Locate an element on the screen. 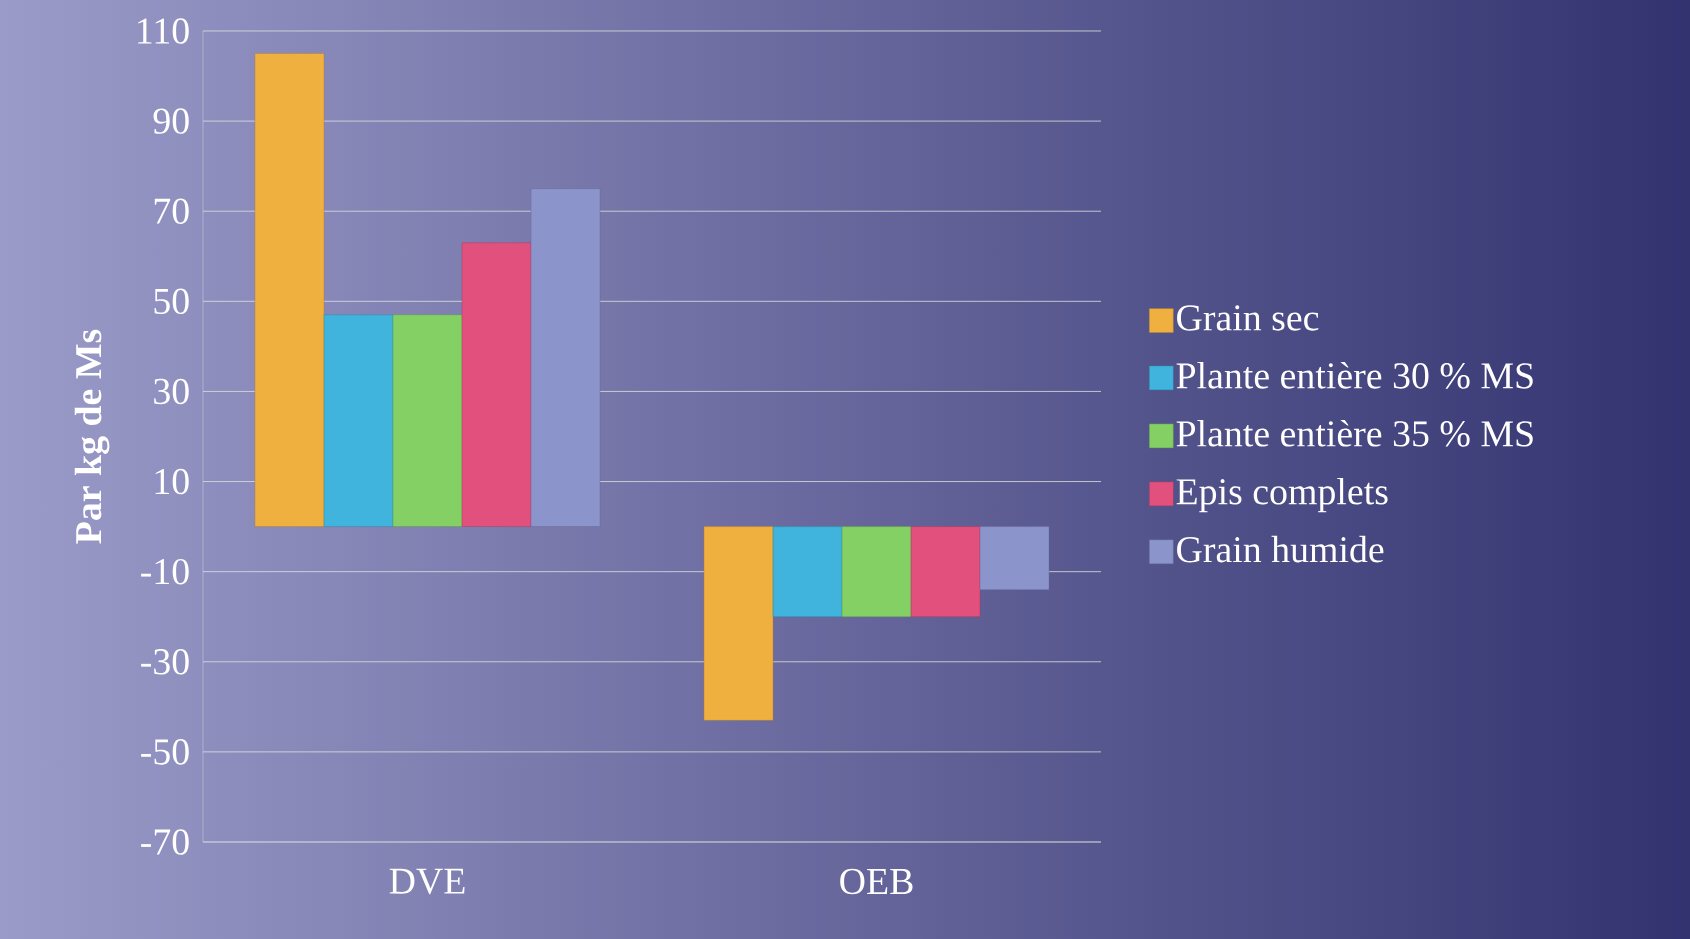  y-tick-label: -30 is located at coordinates (165, 662).